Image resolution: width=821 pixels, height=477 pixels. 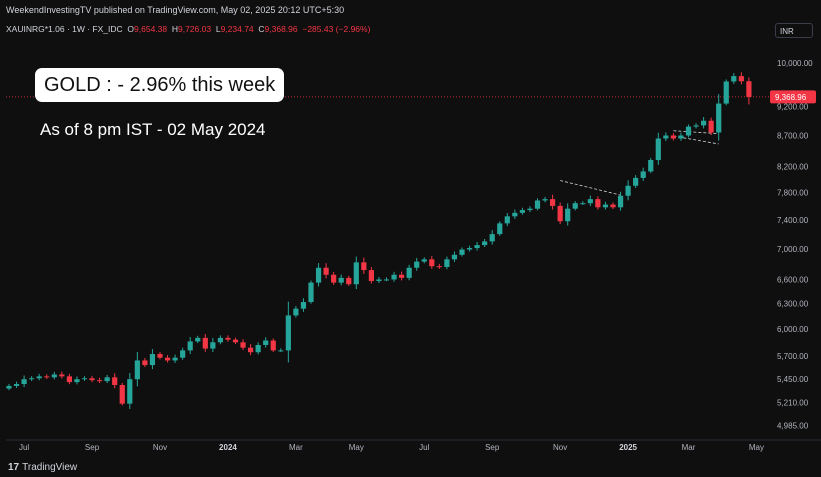 What do you see at coordinates (793, 220) in the screenshot?
I see `price-tick-label: 7,400.00` at bounding box center [793, 220].